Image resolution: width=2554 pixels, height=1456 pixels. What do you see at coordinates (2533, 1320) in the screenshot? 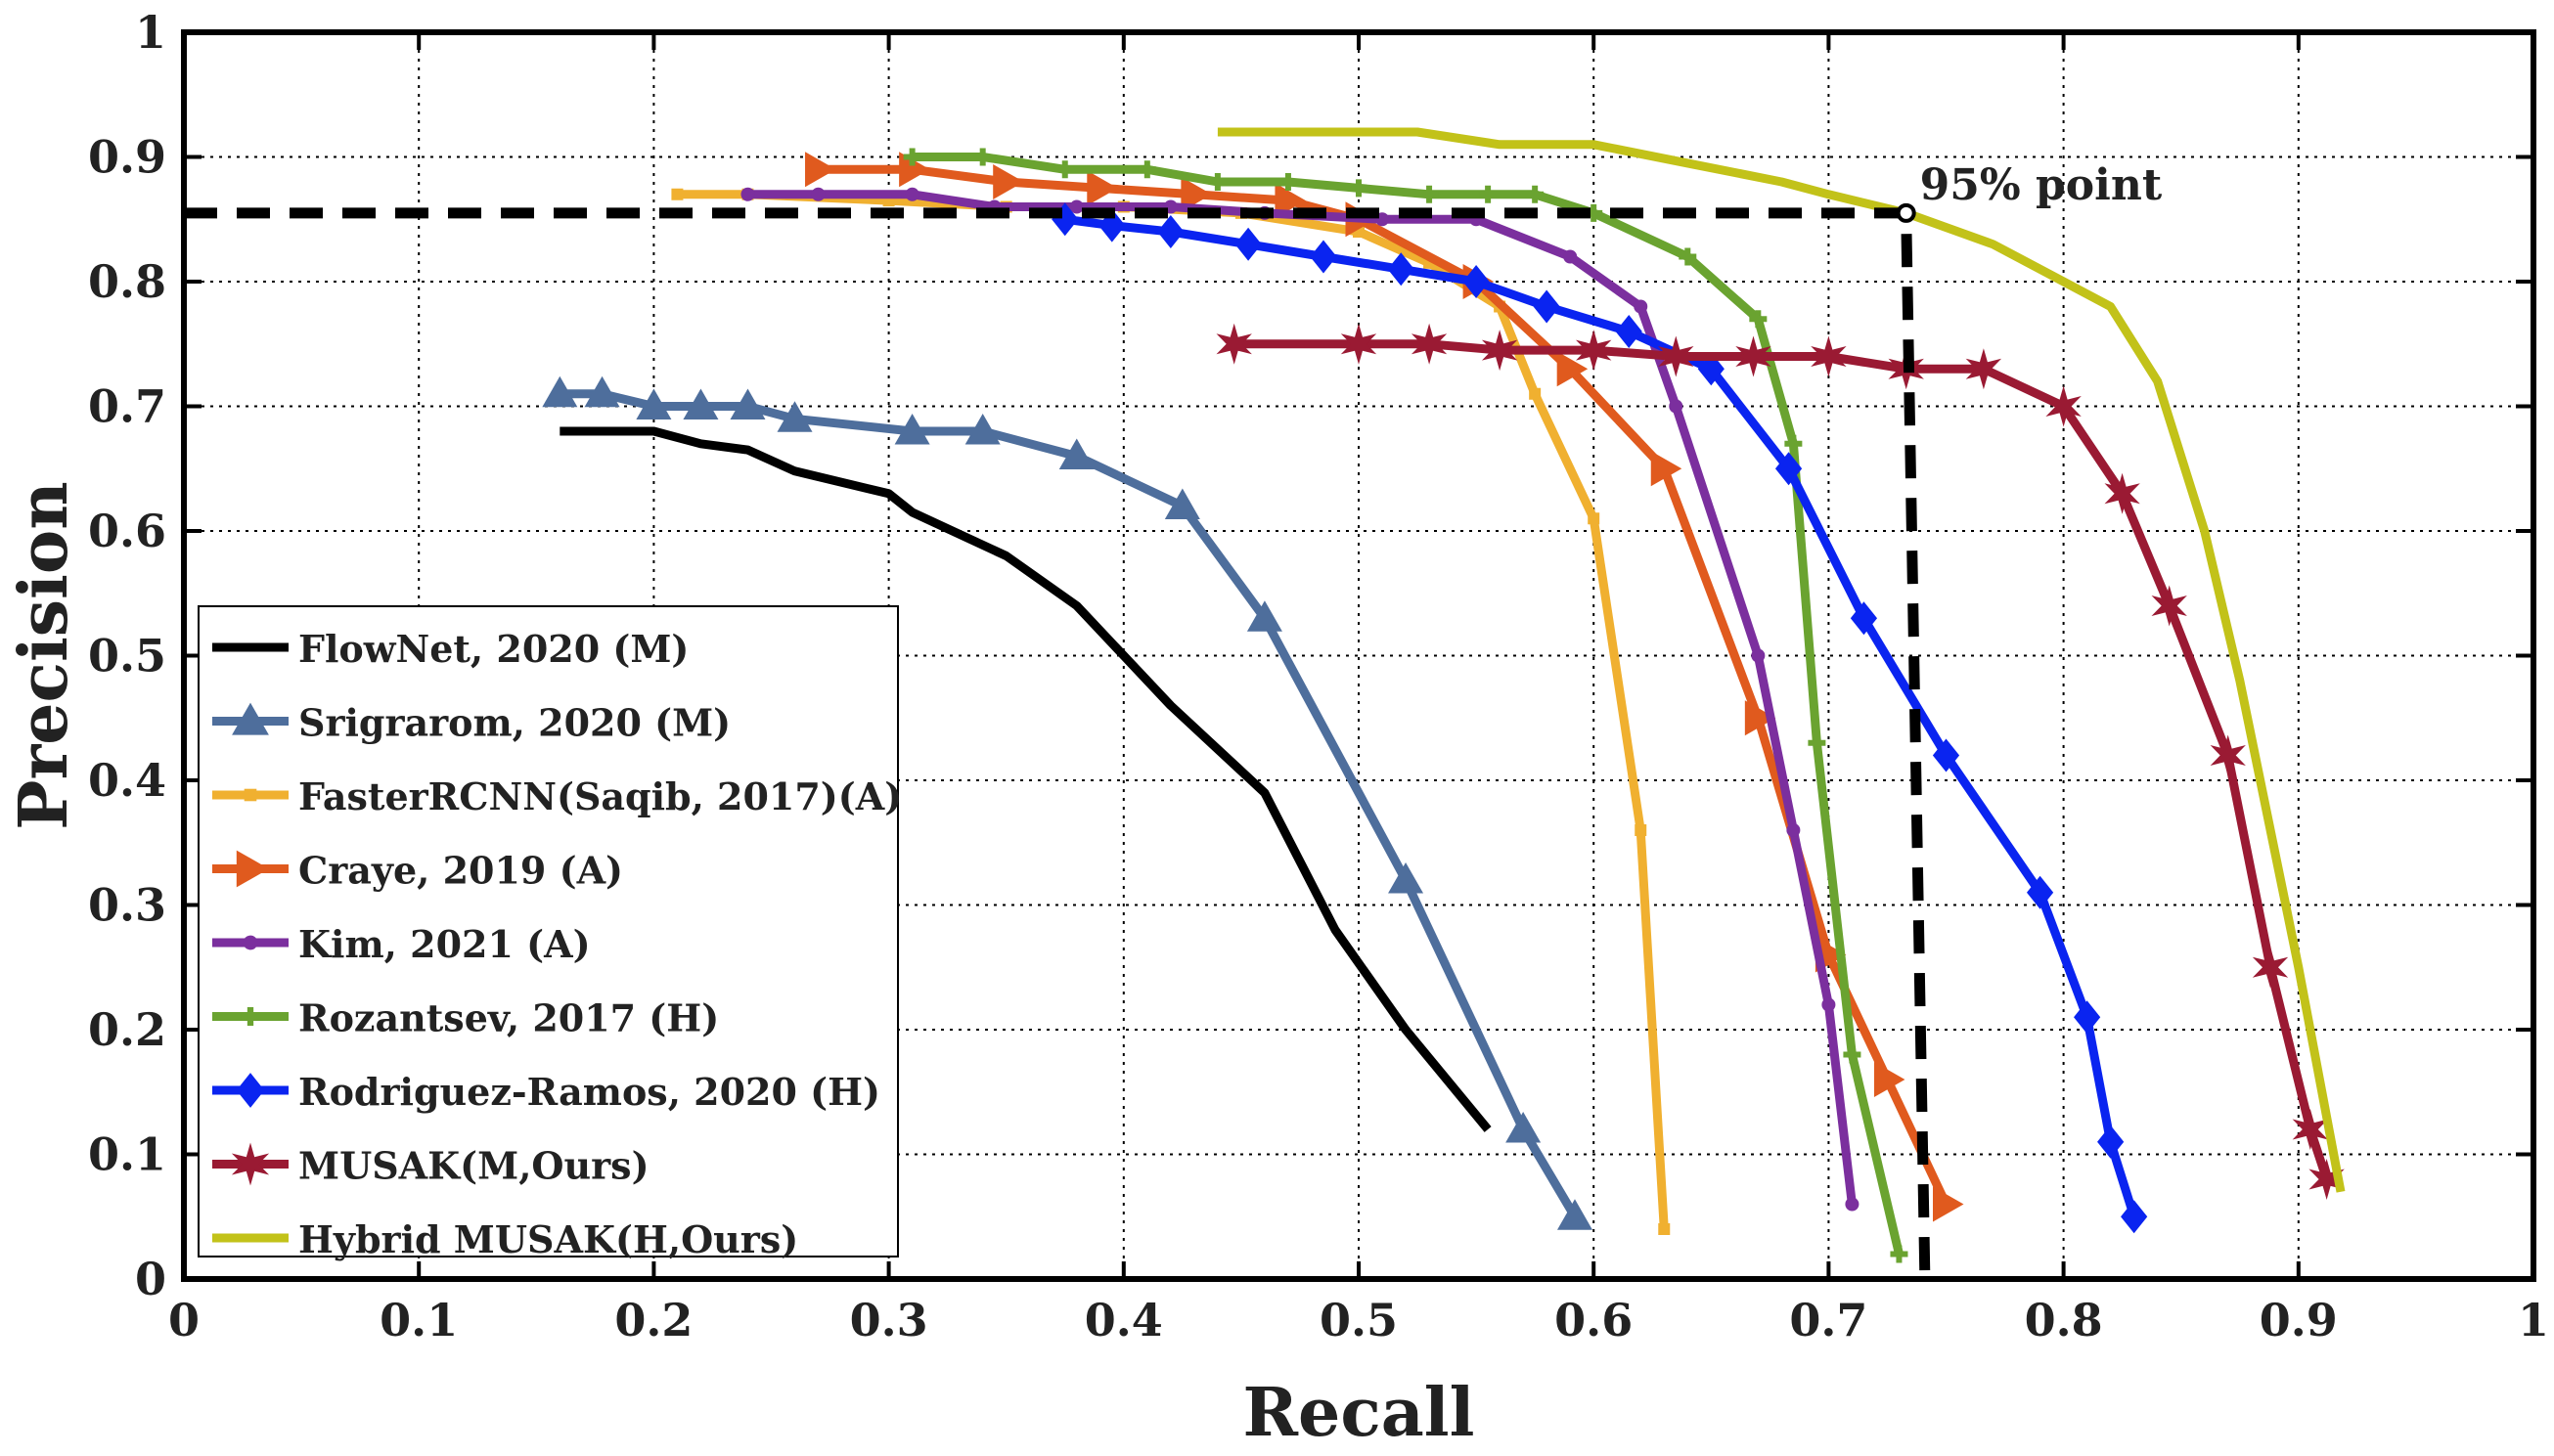
I see `x-tick-label: 1` at bounding box center [2533, 1320].